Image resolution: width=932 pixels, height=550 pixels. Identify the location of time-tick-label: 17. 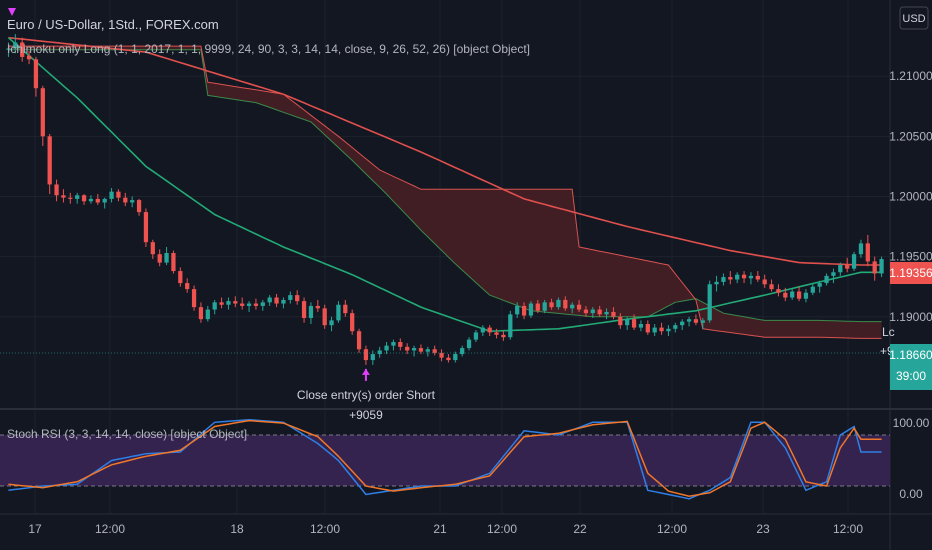
(35, 529).